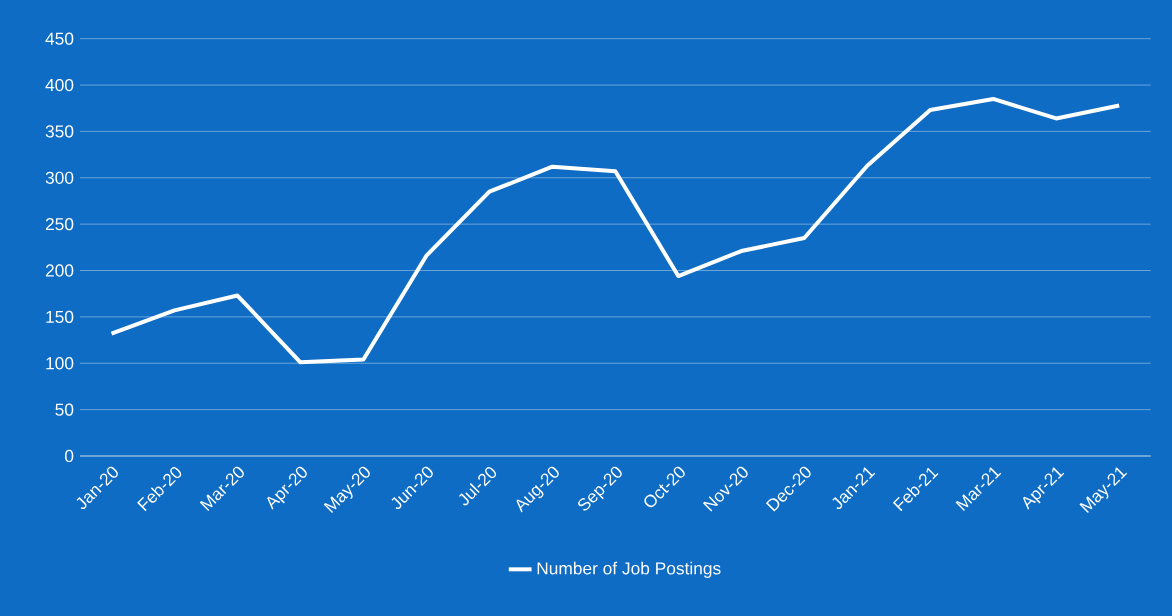 Image resolution: width=1172 pixels, height=616 pixels. I want to click on y-tick-label: 400, so click(59, 85).